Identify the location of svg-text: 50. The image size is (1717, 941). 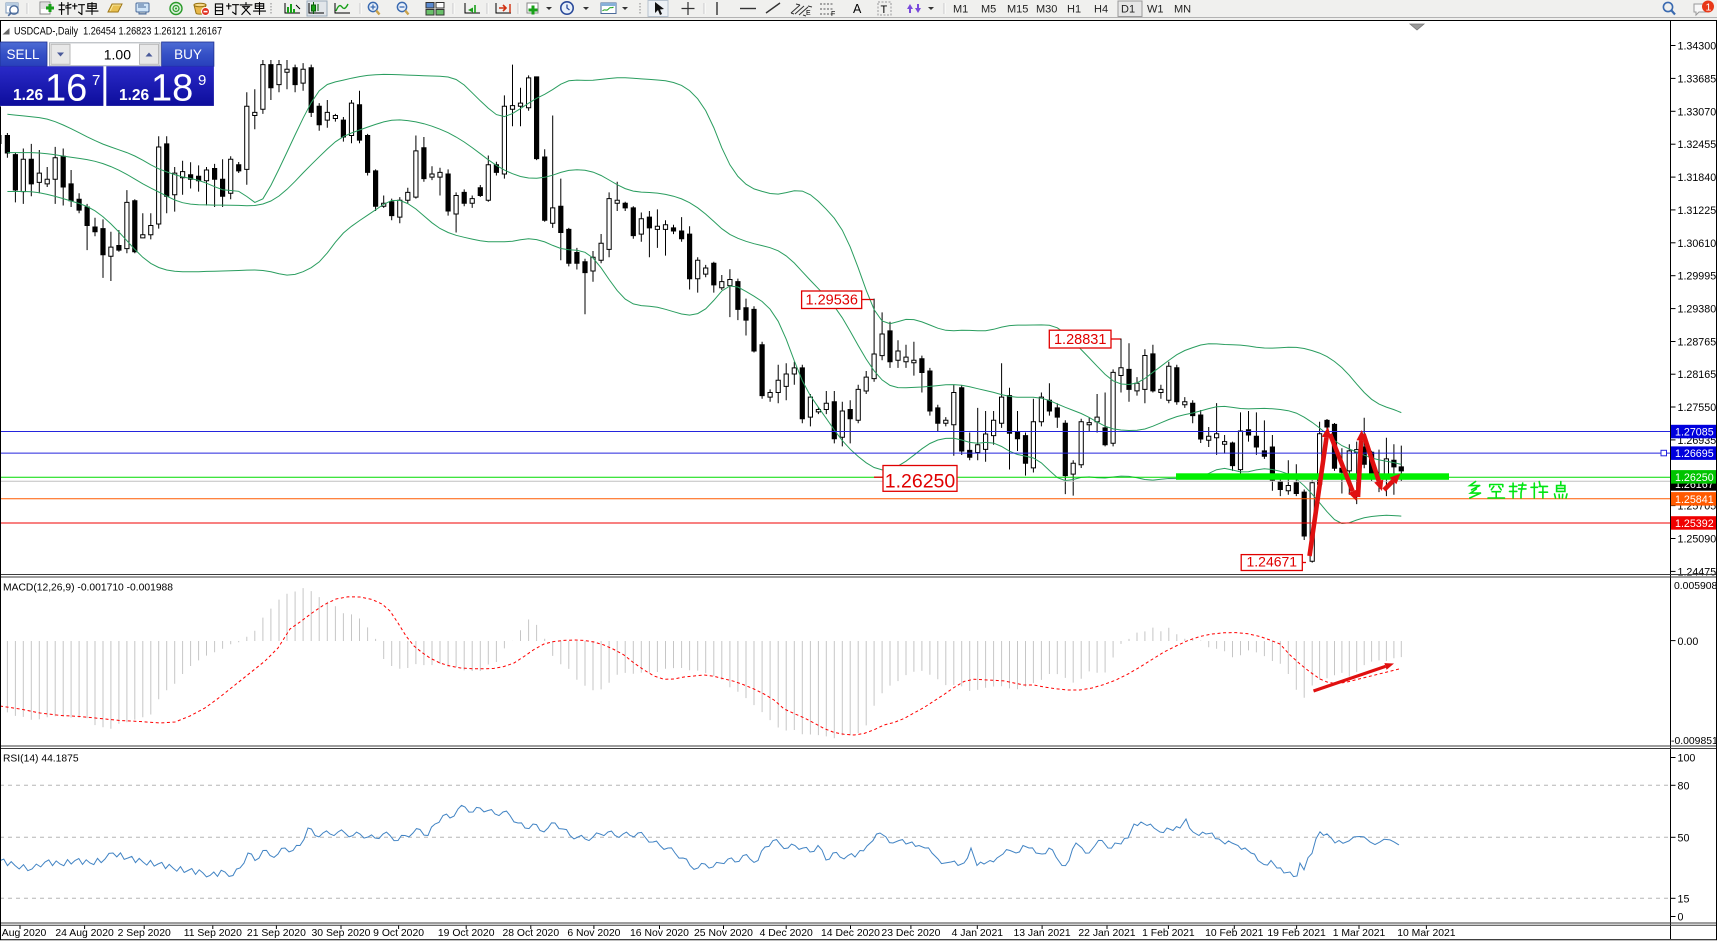
(1684, 838).